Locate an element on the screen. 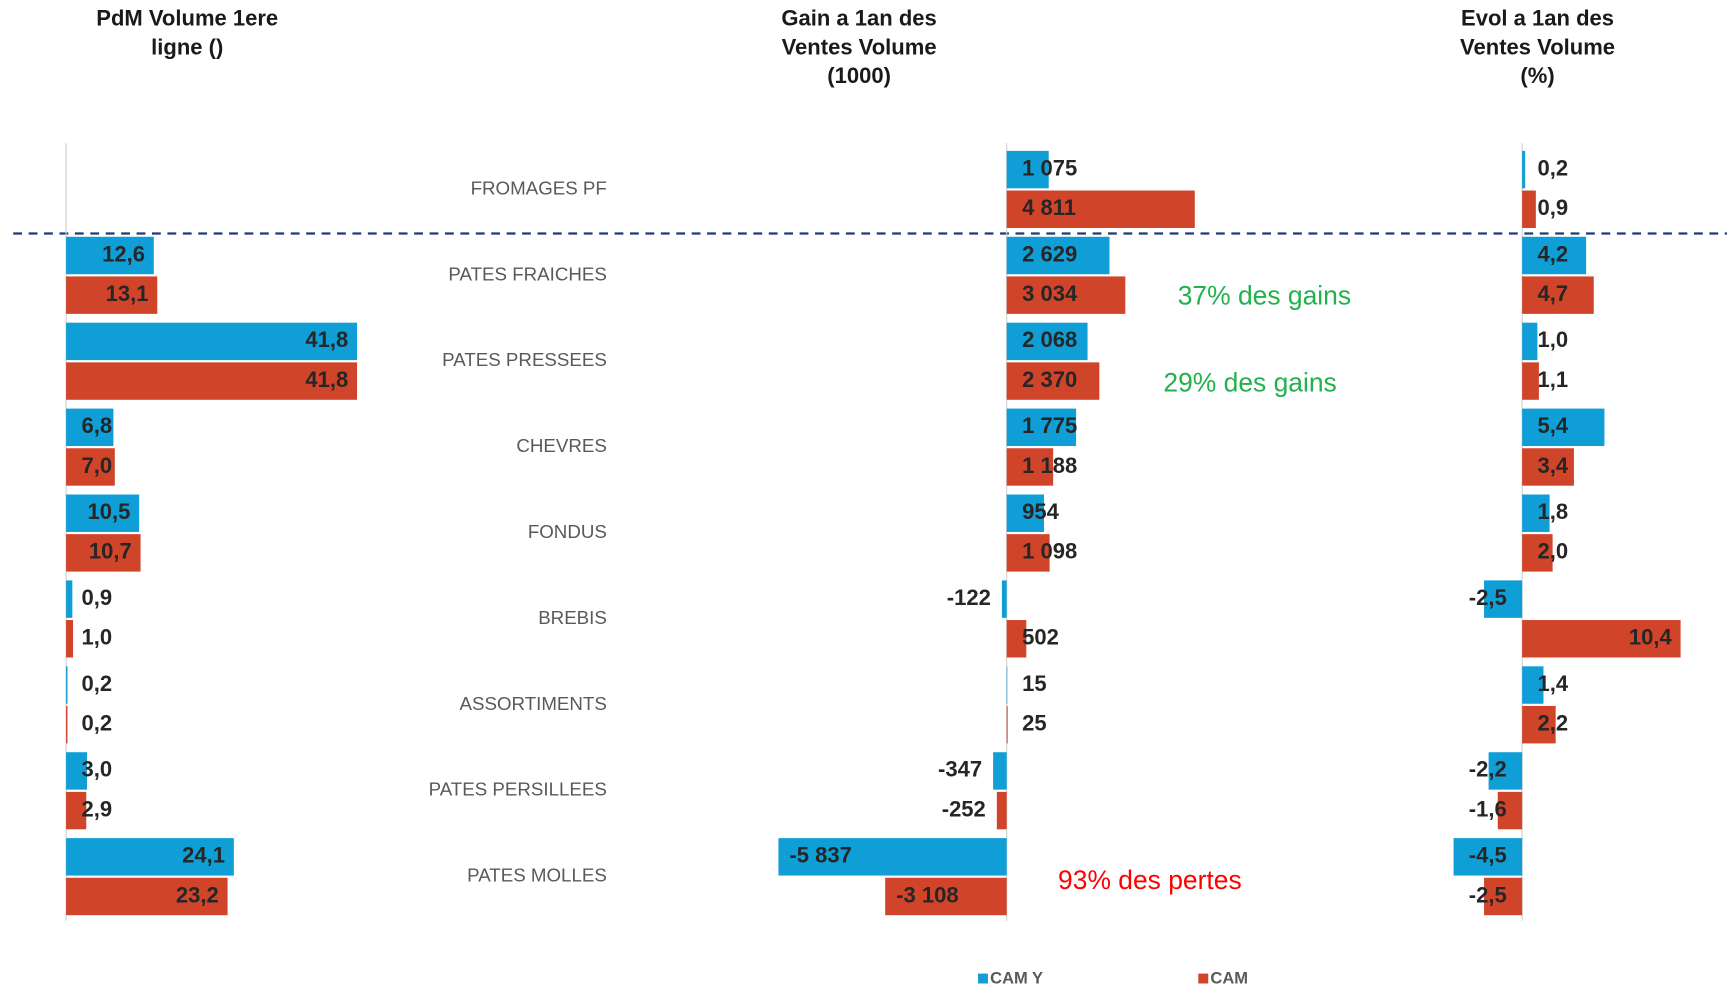 This screenshot has width=1727, height=989. annotation: 29% des gains is located at coordinates (1249, 382).